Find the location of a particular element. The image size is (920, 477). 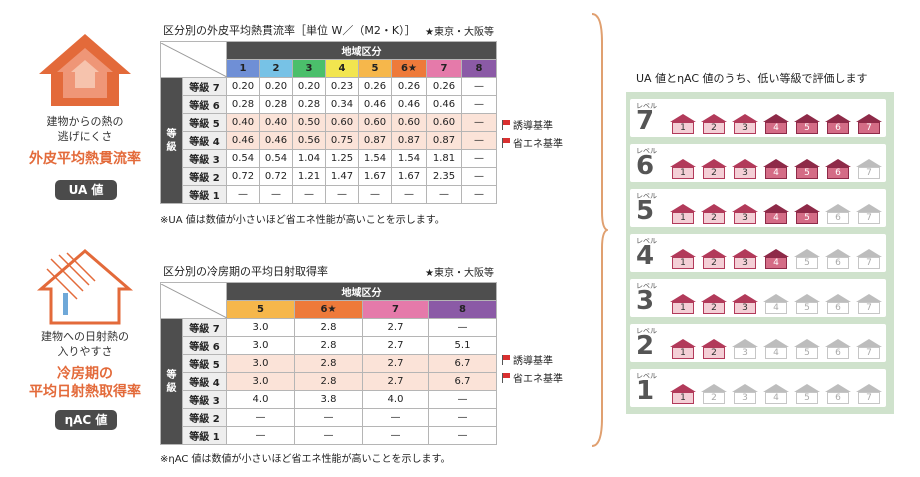

table-row: 等級 5 0.40 0.40 0.50 0.60 0.60 0.60 0.60— is located at coordinates (329, 122).